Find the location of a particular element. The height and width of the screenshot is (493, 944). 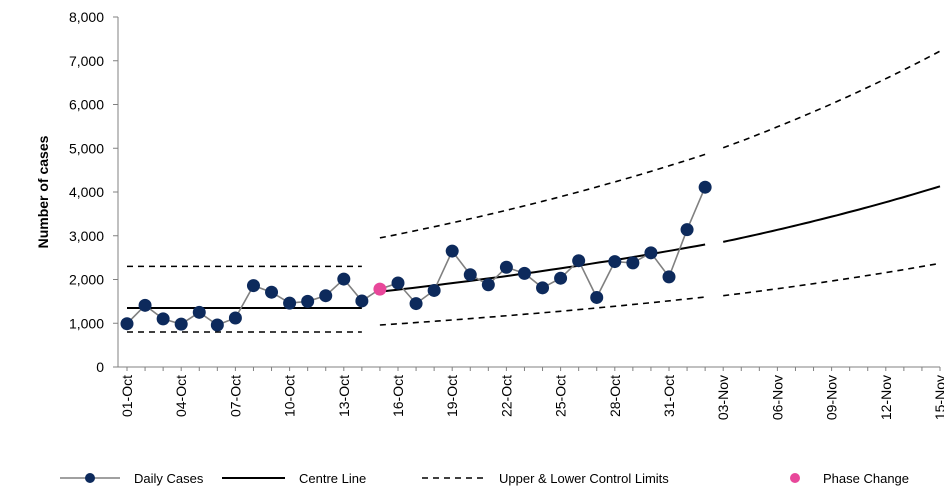

legend-label-daily: Daily Cases is located at coordinates (169, 478).